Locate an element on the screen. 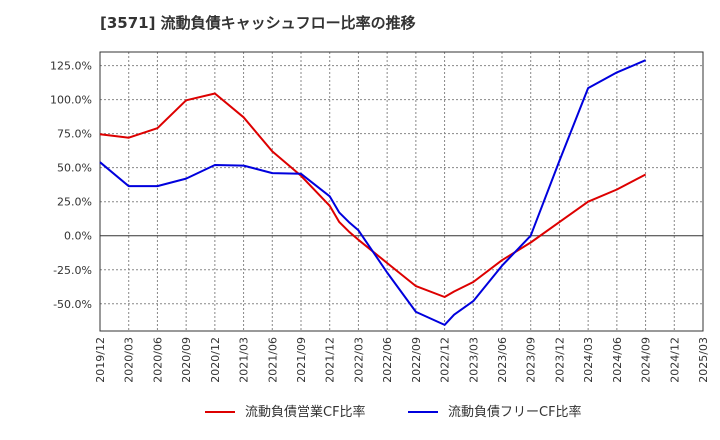 Image resolution: width=720 pixels, height=440 pixels. x-tick-label: 2022/12 is located at coordinates (445, 360).